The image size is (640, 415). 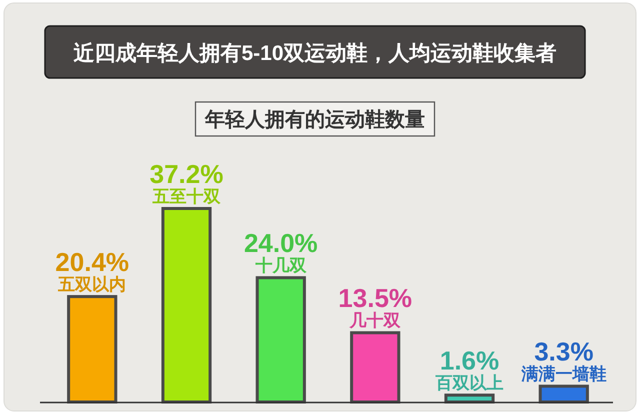 I want to click on title: 近四成年轻人拥有5-10双运动鞋，人均运动鞋收集者, so click(x=315, y=52).